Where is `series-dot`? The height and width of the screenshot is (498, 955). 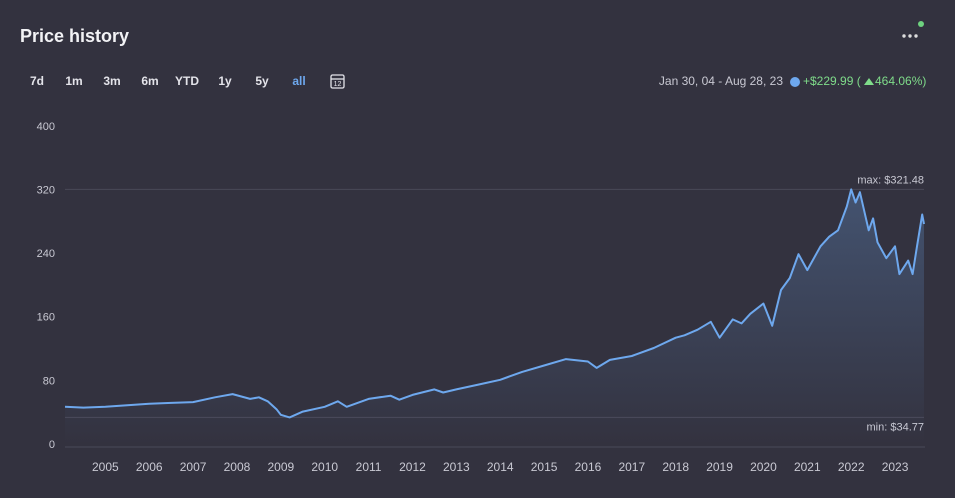
series-dot is located at coordinates (795, 82).